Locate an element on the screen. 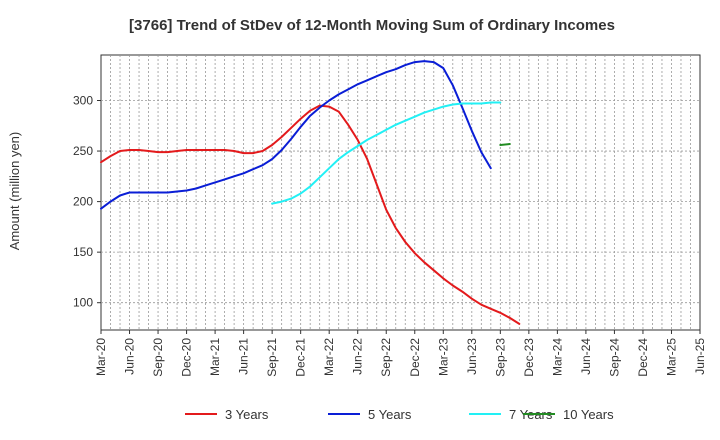  x-tick-label: Mar-22 is located at coordinates (329, 357).